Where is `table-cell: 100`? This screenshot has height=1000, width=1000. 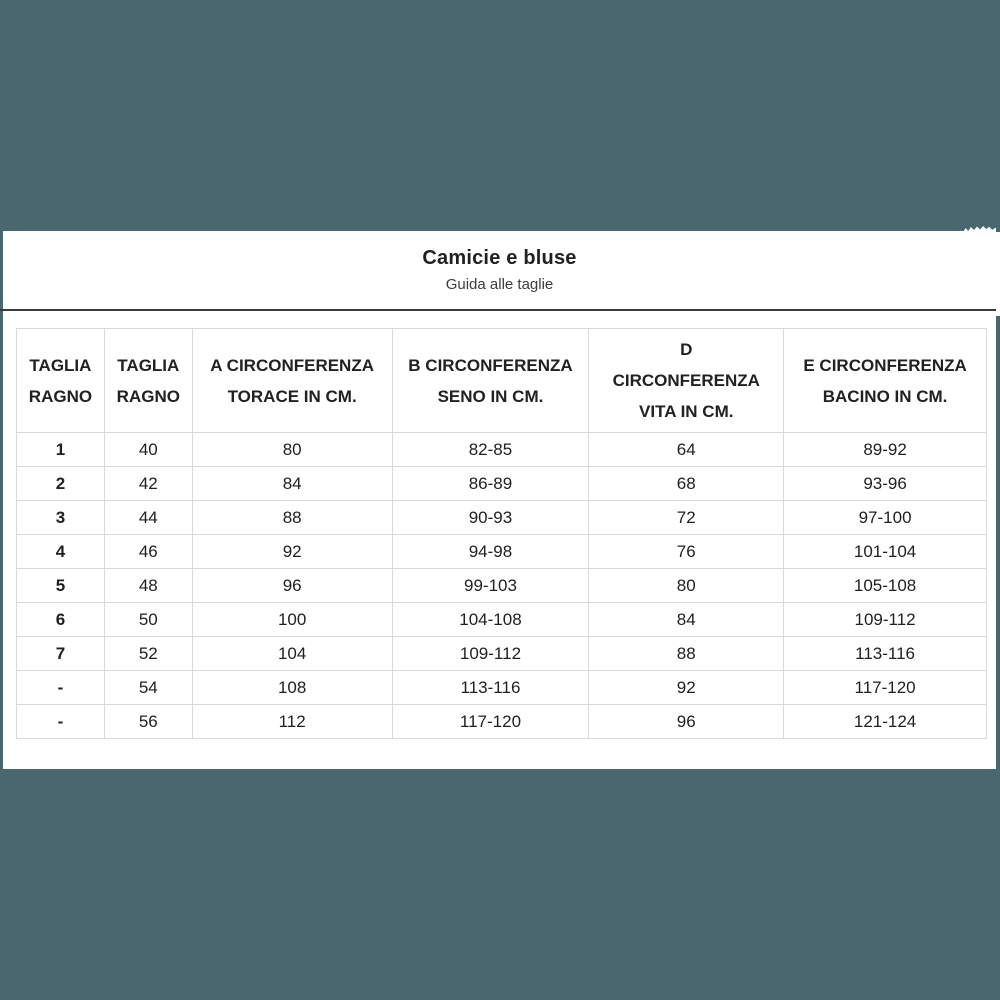 table-cell: 100 is located at coordinates (292, 619).